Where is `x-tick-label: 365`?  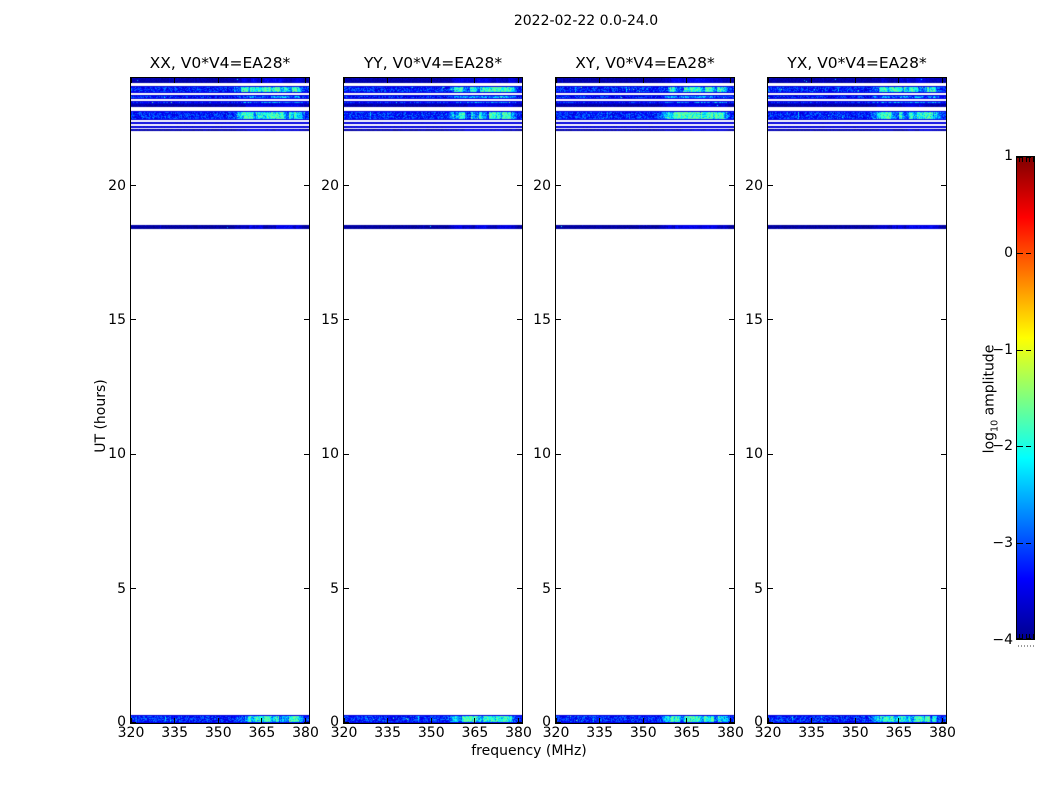 x-tick-label: 365 is located at coordinates (899, 733).